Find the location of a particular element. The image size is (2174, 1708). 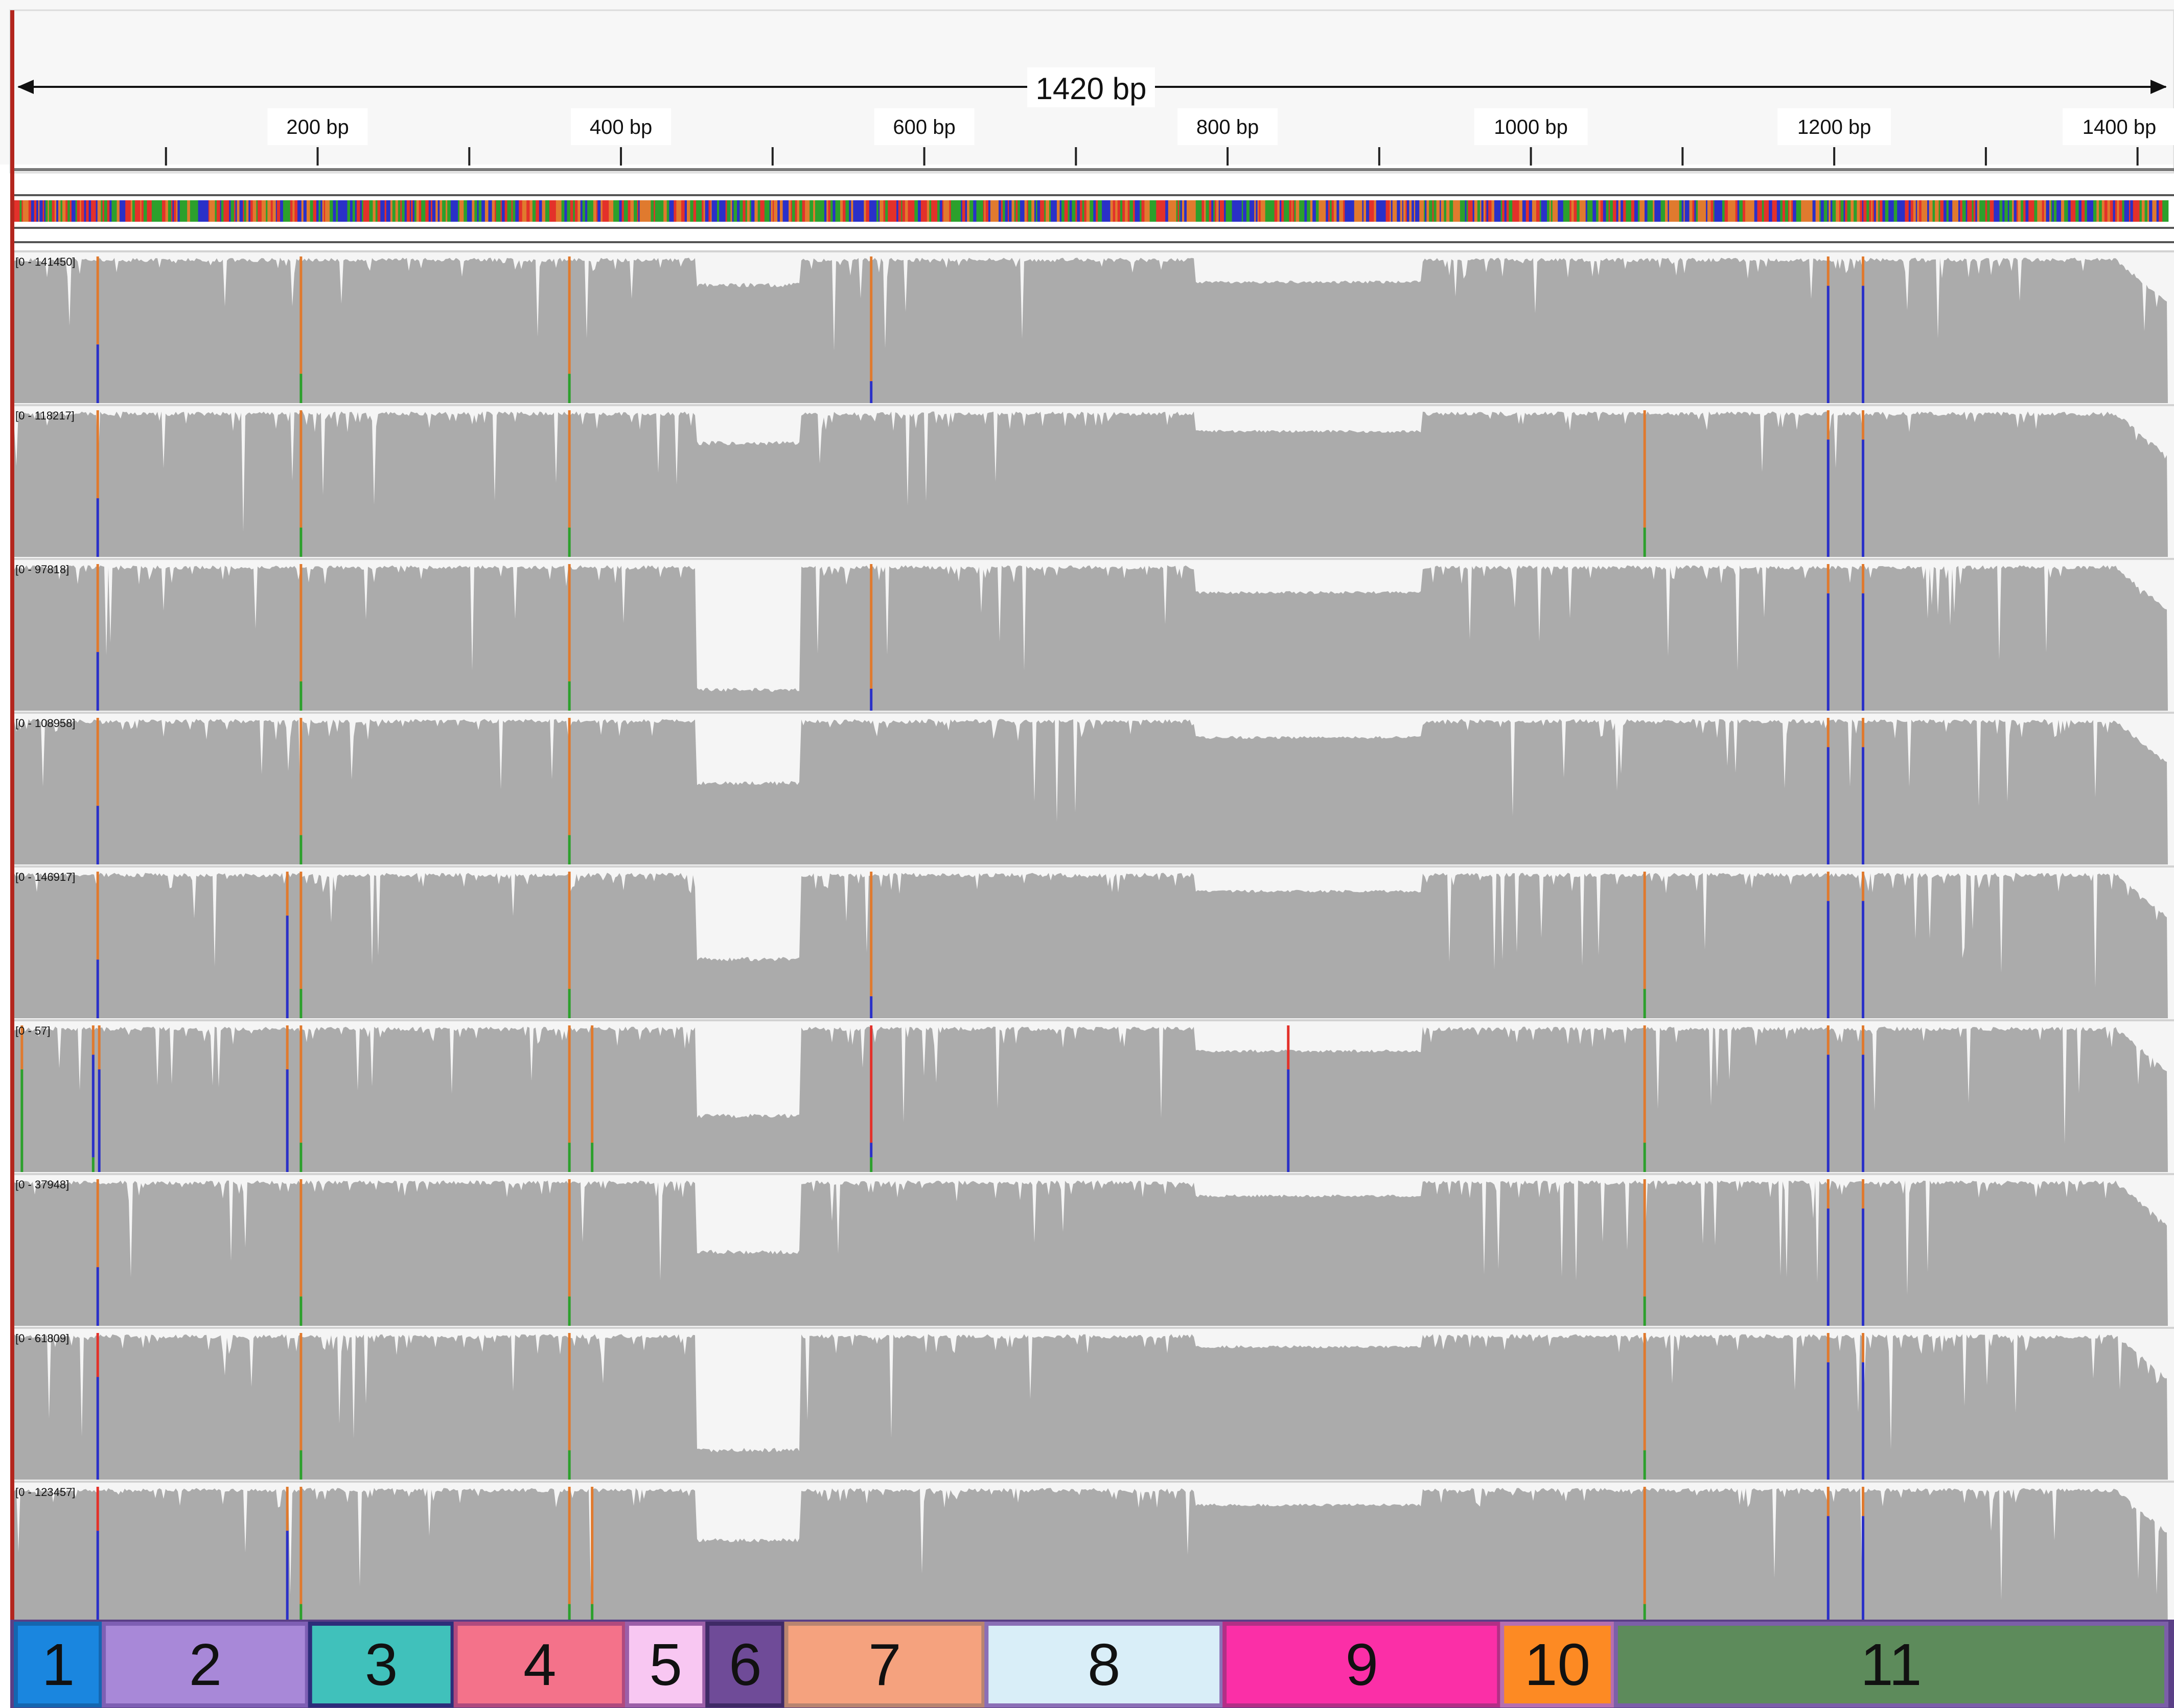

ruler-tick-label: 1000 bp is located at coordinates (1531, 127).